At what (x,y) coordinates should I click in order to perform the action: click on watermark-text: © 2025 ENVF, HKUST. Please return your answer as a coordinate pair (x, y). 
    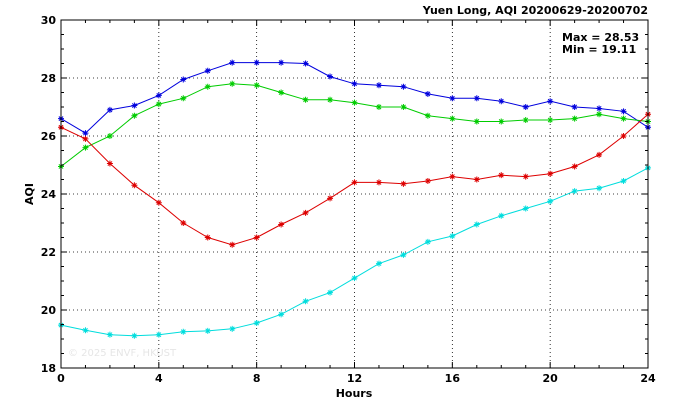
    Looking at the image, I should click on (122, 353).